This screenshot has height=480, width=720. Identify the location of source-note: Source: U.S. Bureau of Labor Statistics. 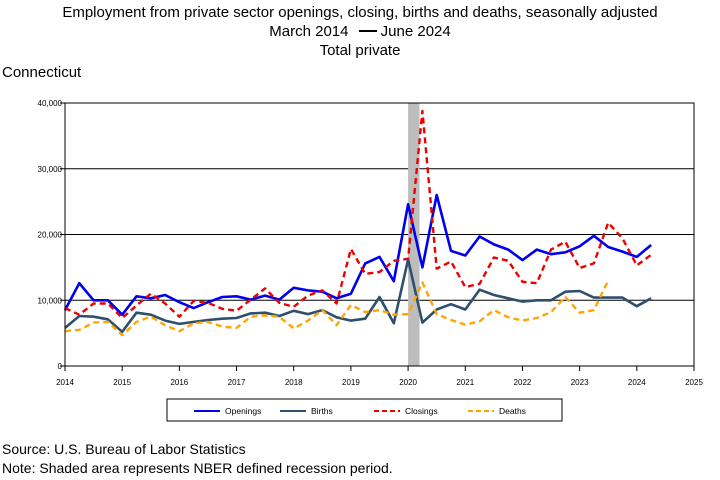
(124, 449).